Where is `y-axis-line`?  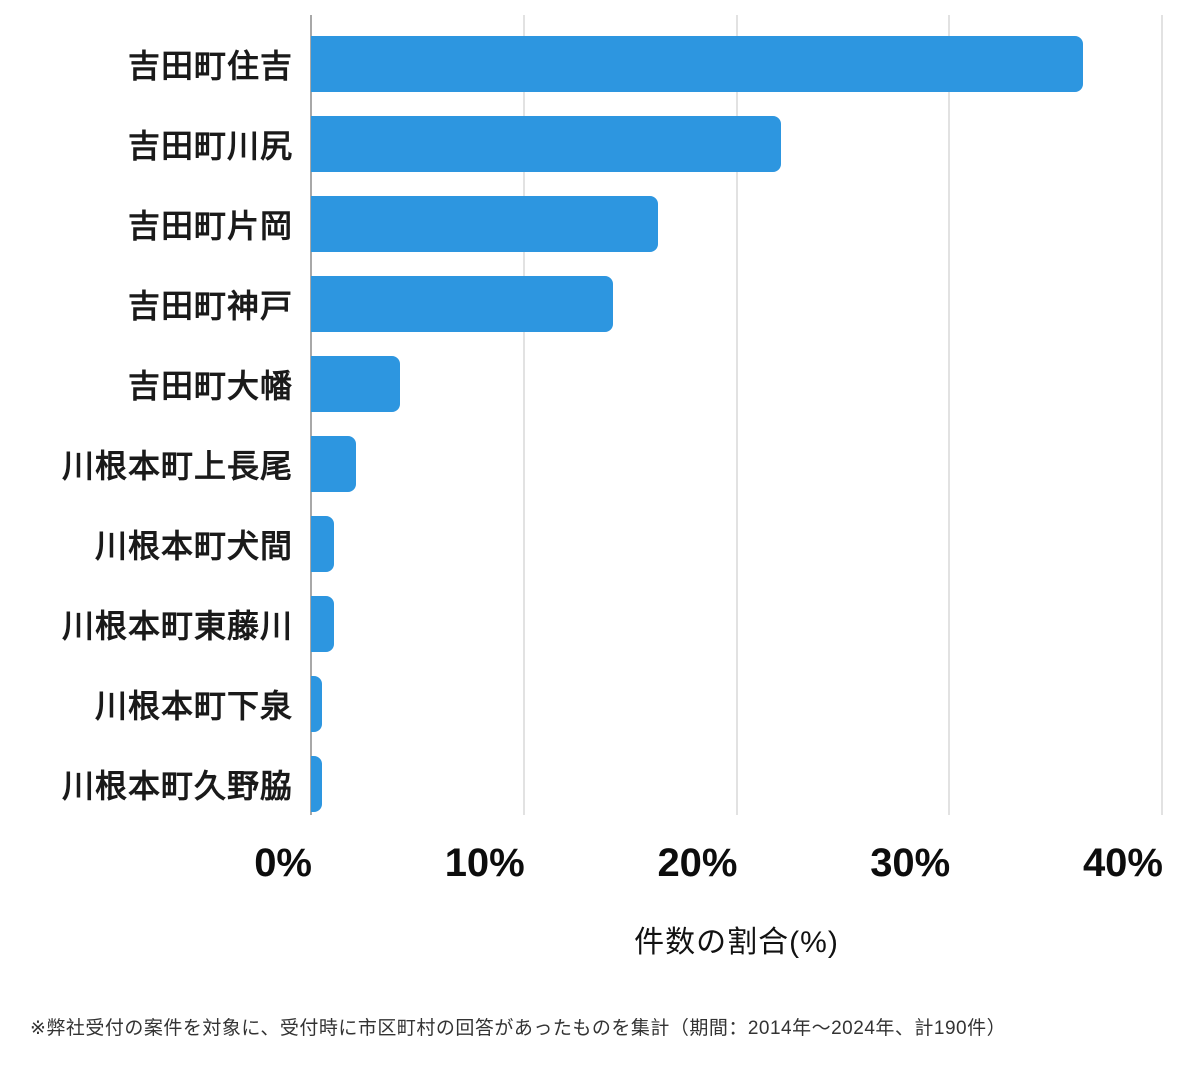
y-axis-line is located at coordinates (311, 415).